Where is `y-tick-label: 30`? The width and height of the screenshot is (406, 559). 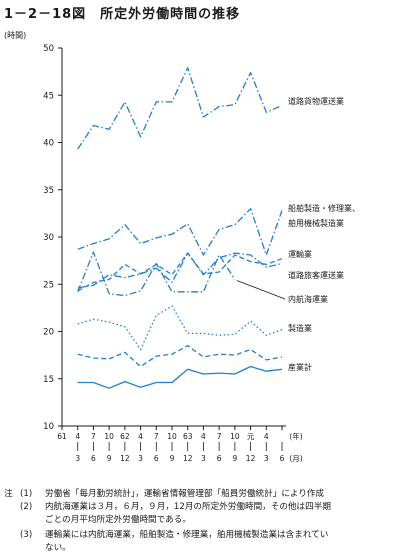
y-tick-label: 30 is located at coordinates (48, 238).